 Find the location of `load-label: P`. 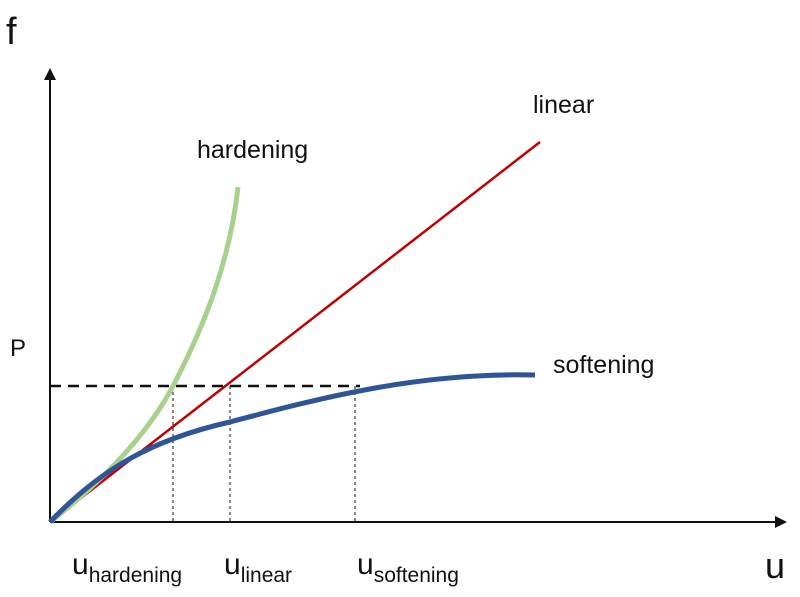

load-label: P is located at coordinates (18, 348).